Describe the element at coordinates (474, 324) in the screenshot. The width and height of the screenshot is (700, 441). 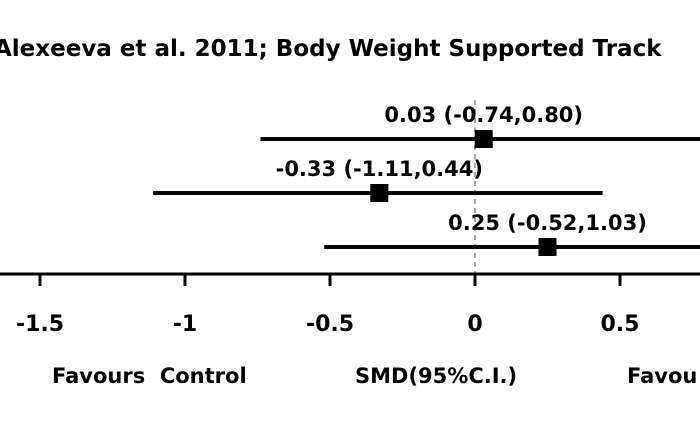
I see `x-tick-label: 0` at that location.